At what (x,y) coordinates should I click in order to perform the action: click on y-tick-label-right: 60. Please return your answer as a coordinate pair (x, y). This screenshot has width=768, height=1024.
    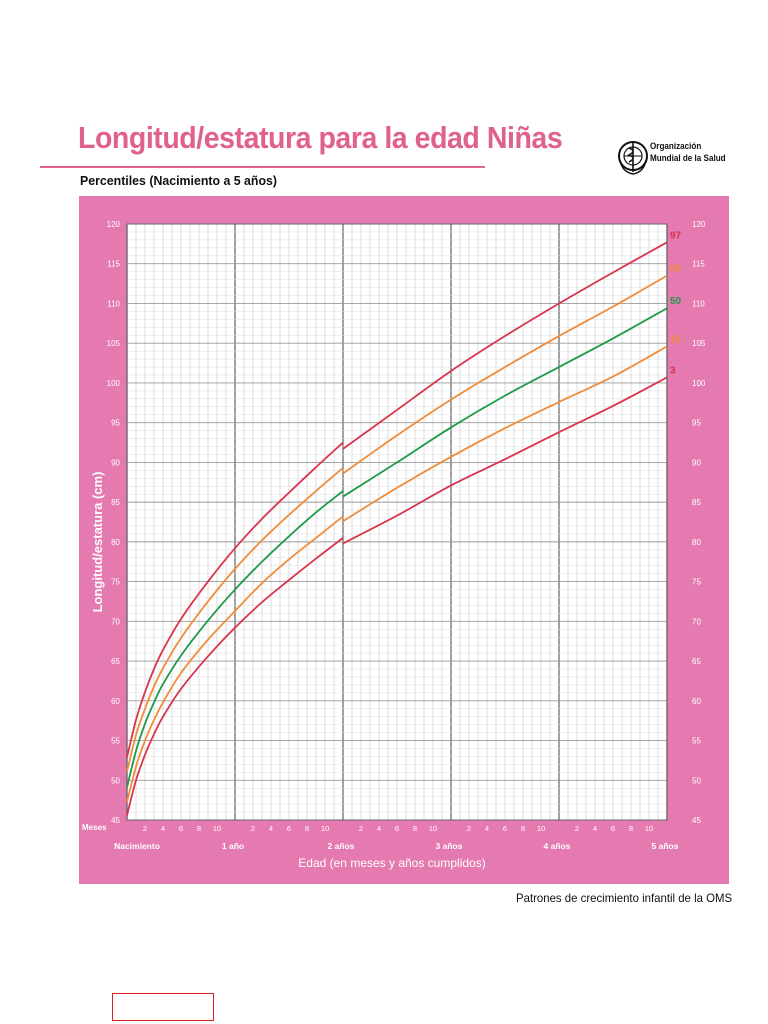
    Looking at the image, I should click on (696, 701).